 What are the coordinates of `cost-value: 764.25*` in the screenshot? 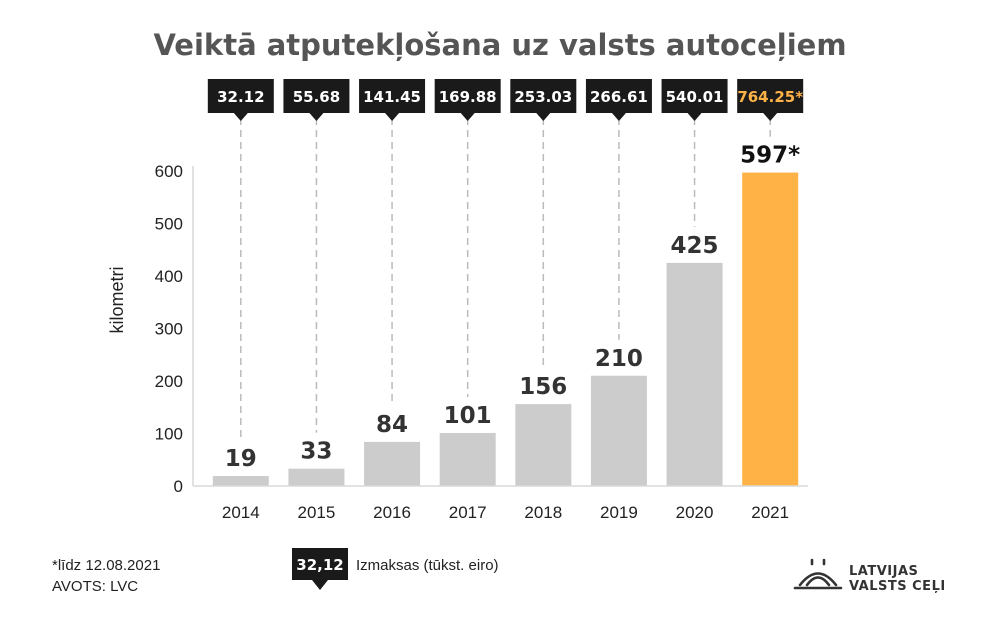 It's located at (770, 97).